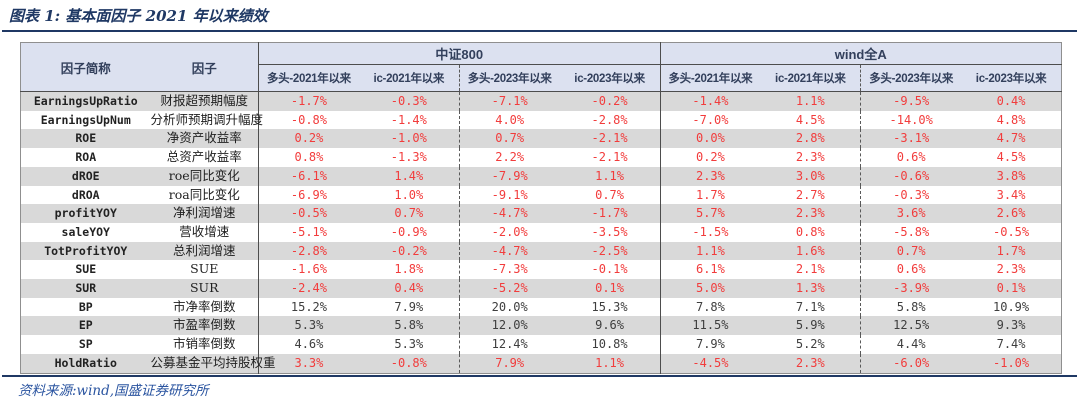 The width and height of the screenshot is (1080, 401). What do you see at coordinates (308, 101) in the screenshot?
I see `value-cell: -1.7%` at bounding box center [308, 101].